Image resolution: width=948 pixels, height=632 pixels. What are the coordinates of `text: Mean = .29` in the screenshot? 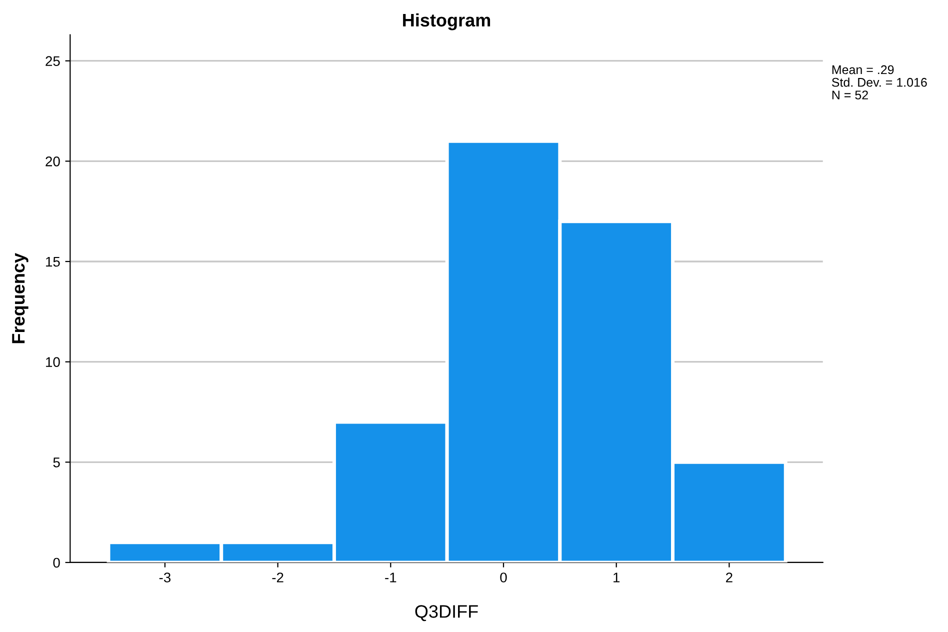 It's located at (863, 69).